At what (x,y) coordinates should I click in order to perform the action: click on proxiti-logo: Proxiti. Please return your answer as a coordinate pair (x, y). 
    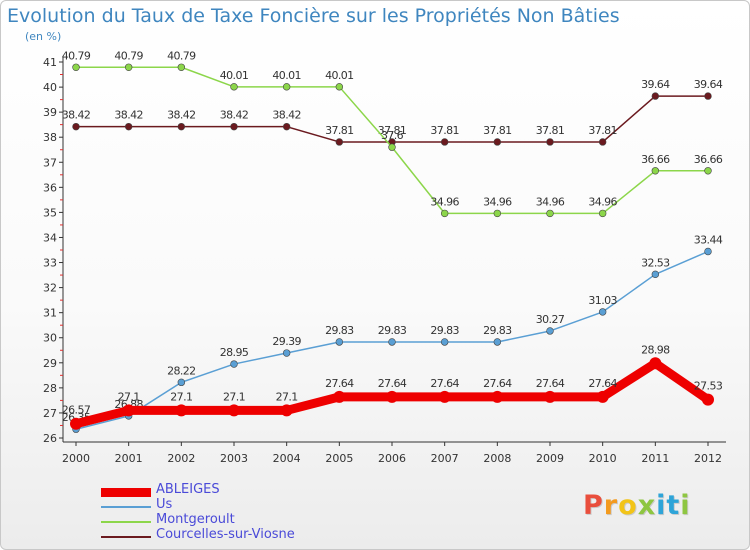
    Looking at the image, I should click on (637, 505).